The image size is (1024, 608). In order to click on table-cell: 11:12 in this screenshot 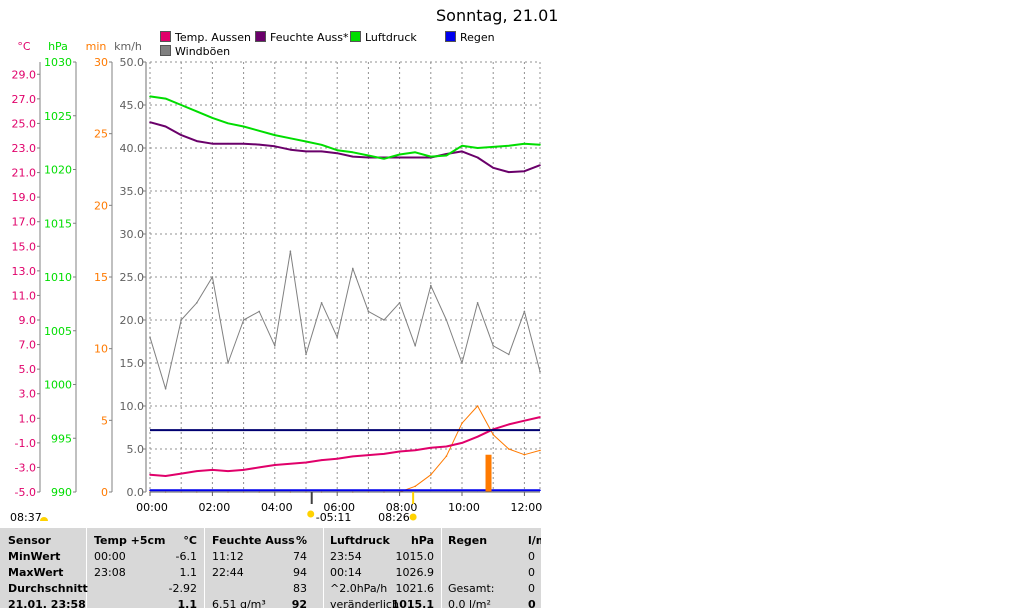, I will do `click(228, 556)`.